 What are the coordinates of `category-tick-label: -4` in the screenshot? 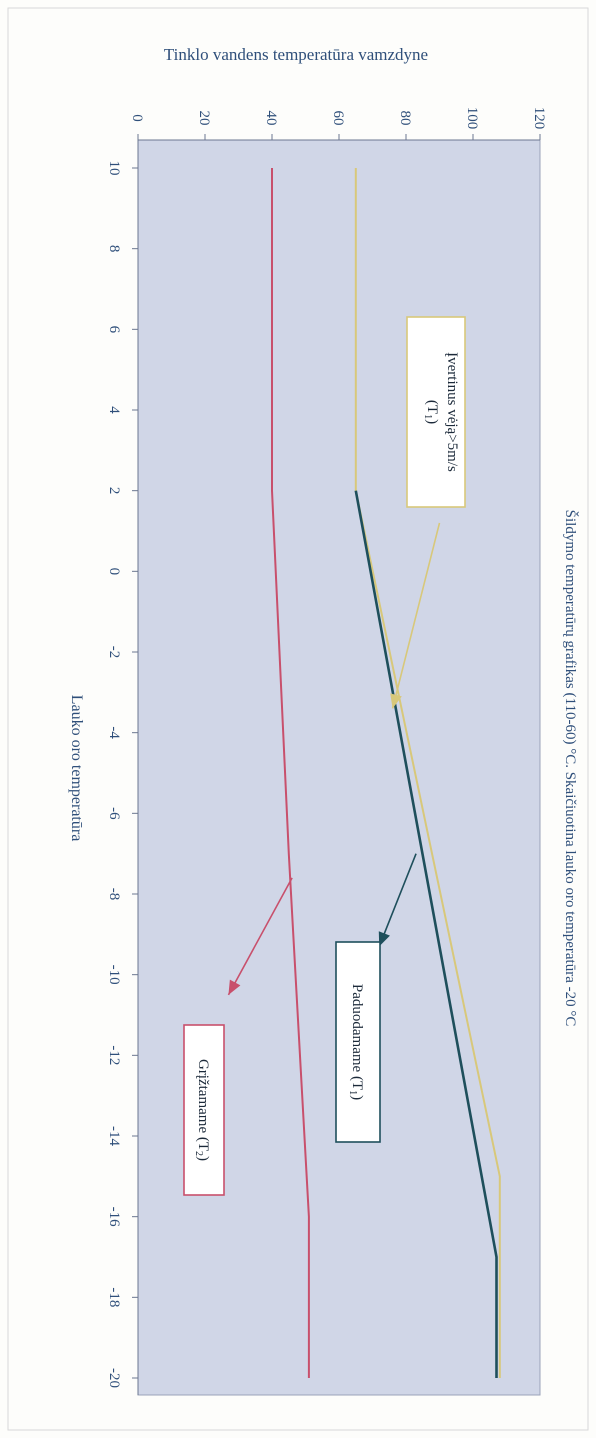 It's located at (114, 732).